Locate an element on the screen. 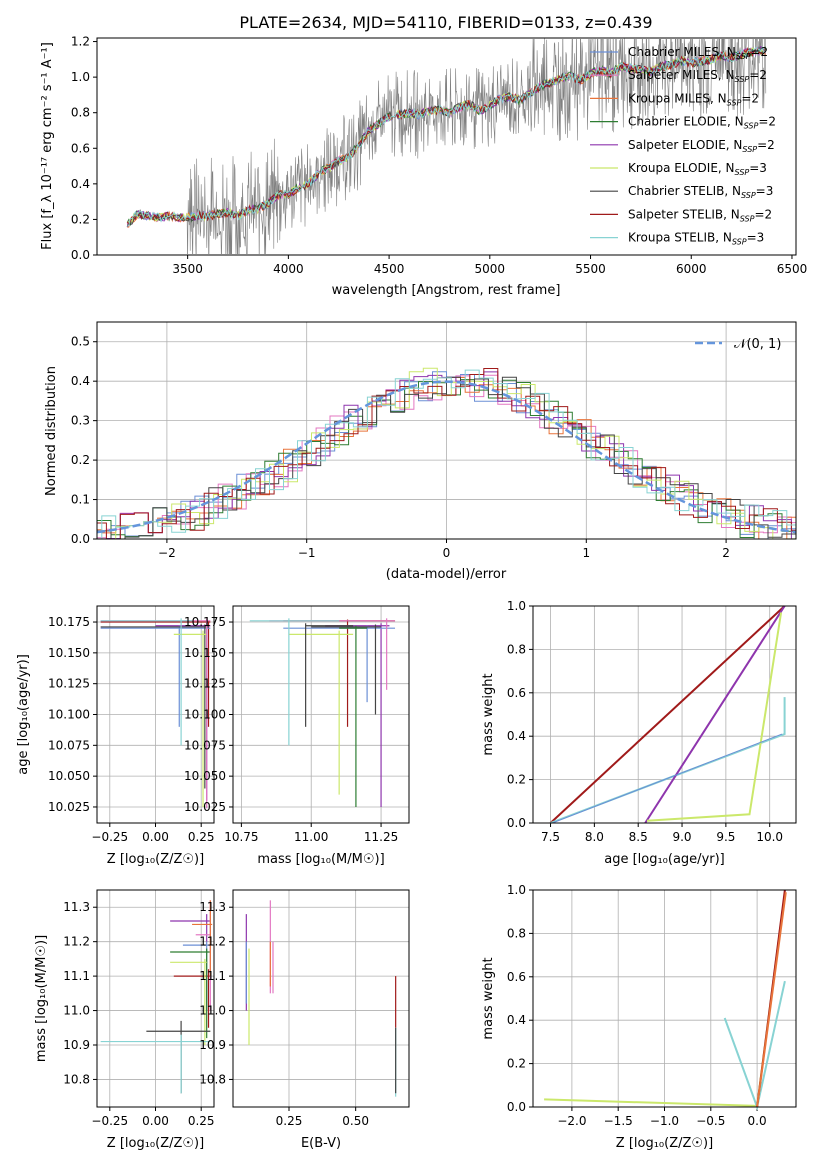  mass_vs_ebv-ytick-label: 11.3 is located at coordinates (212, 907).